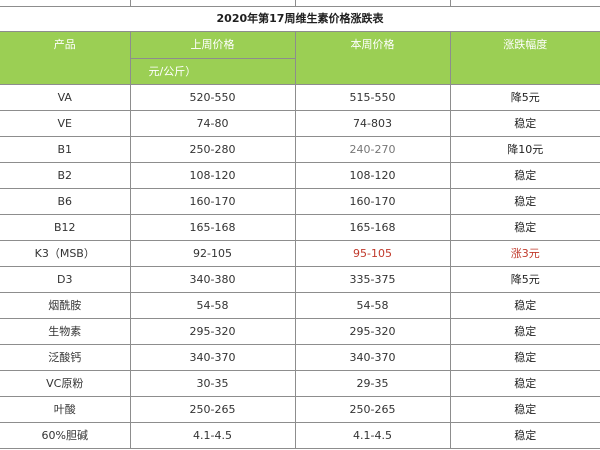 The height and width of the screenshot is (450, 600). I want to click on table-row: VC原粉 30-35 29-35 稳定, so click(300, 383).